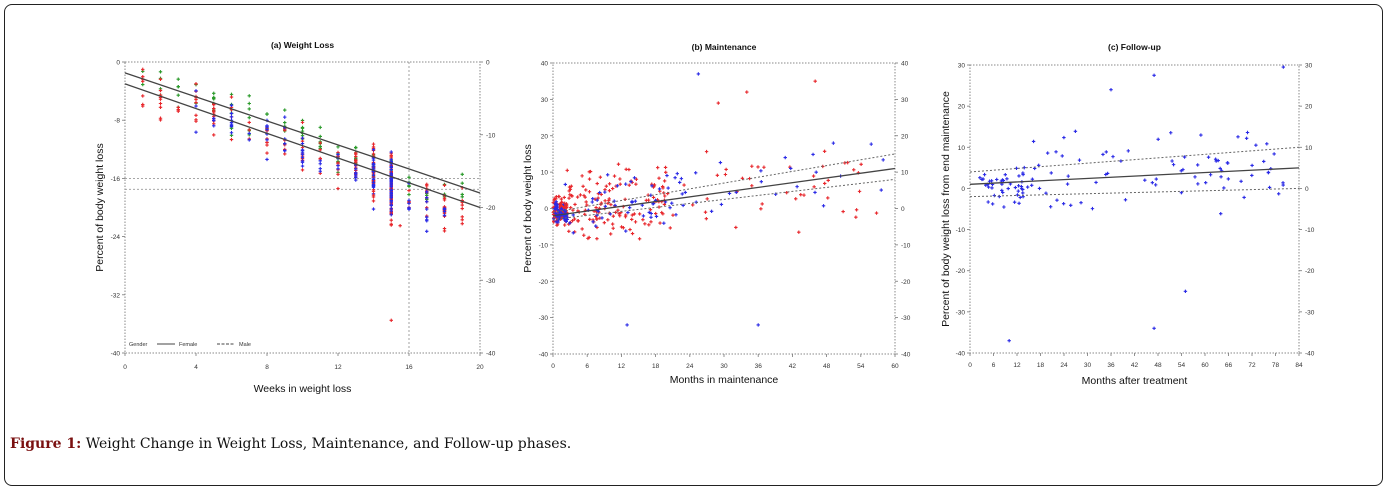 The height and width of the screenshot is (492, 1389). Describe the element at coordinates (1307, 189) in the screenshot. I see `y2-tick-label: 0` at that location.